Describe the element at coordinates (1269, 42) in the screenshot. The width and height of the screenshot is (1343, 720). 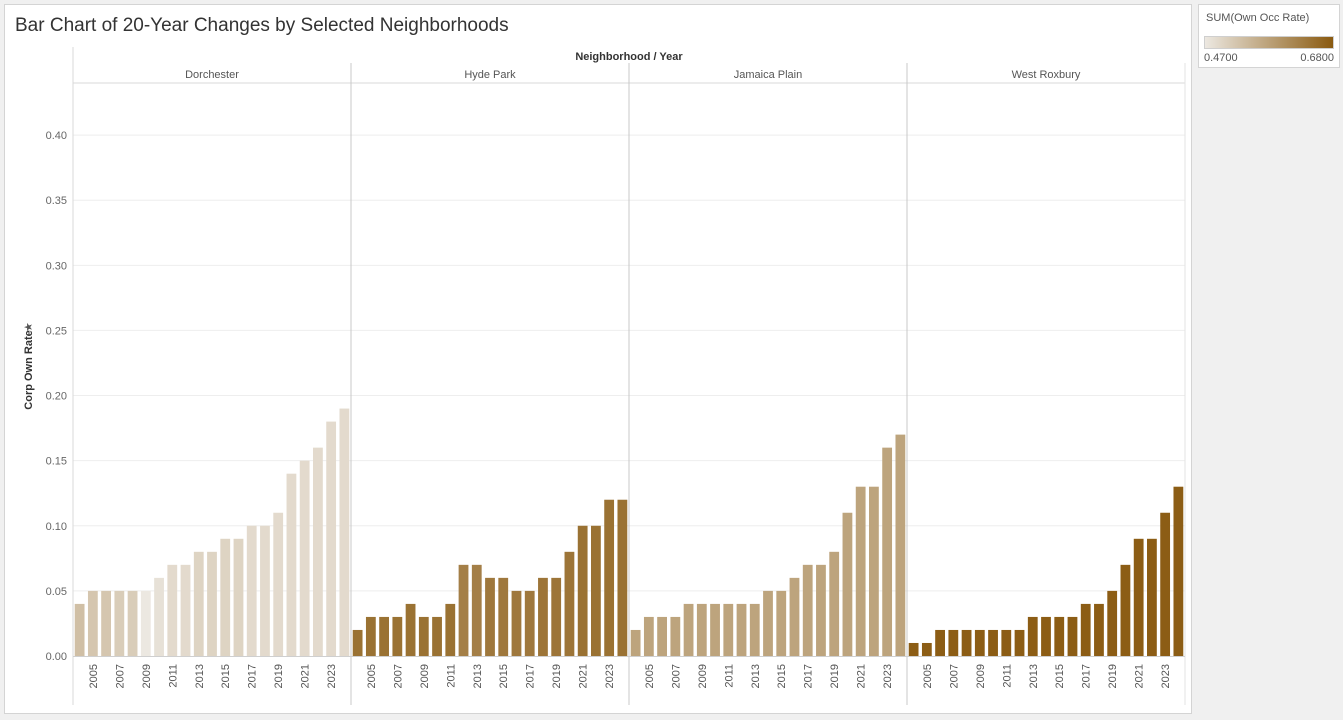
I see `legend-color-ramp` at that location.